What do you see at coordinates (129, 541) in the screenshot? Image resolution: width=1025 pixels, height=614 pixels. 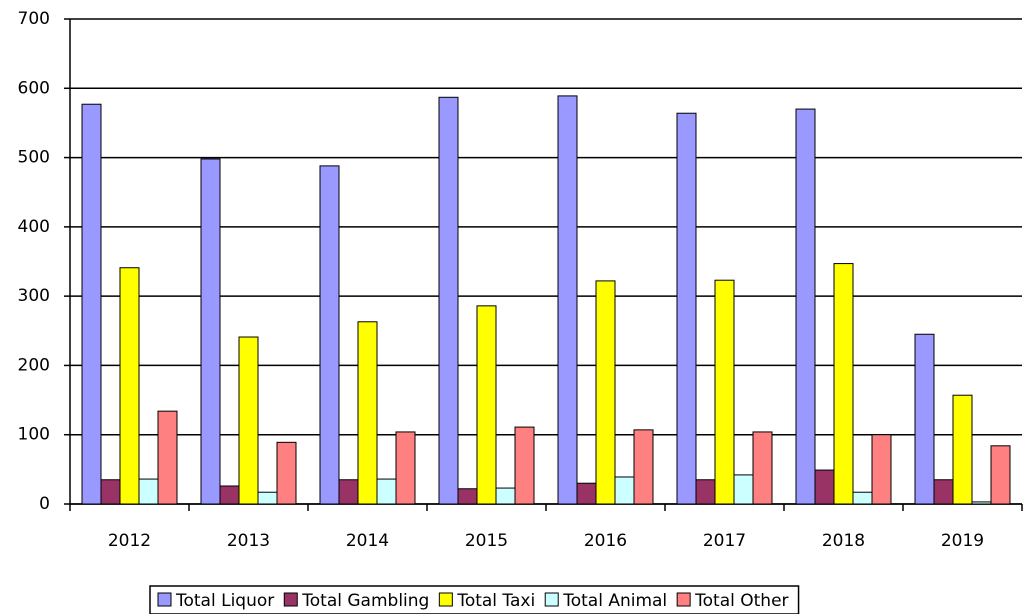 I see `x-tick-label: 2012` at bounding box center [129, 541].